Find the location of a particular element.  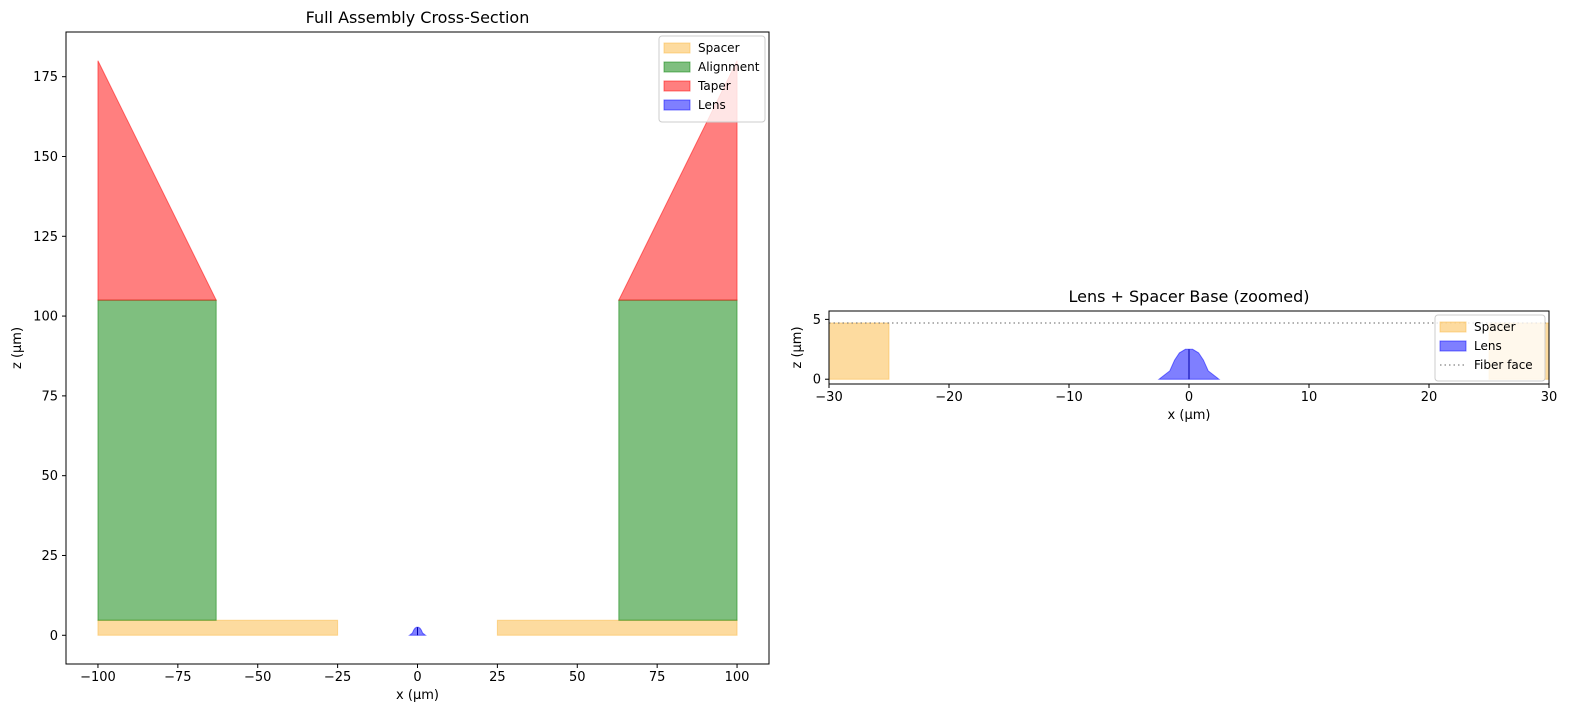

x-tick-label: −50 is located at coordinates (257, 677).